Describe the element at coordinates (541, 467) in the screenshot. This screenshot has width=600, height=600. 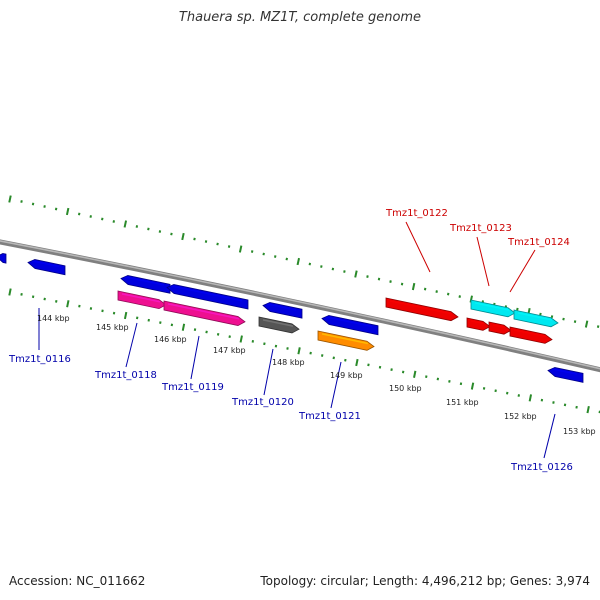
I see `gene-label-tmz1t-0126: Tmz1t_0126` at that location.